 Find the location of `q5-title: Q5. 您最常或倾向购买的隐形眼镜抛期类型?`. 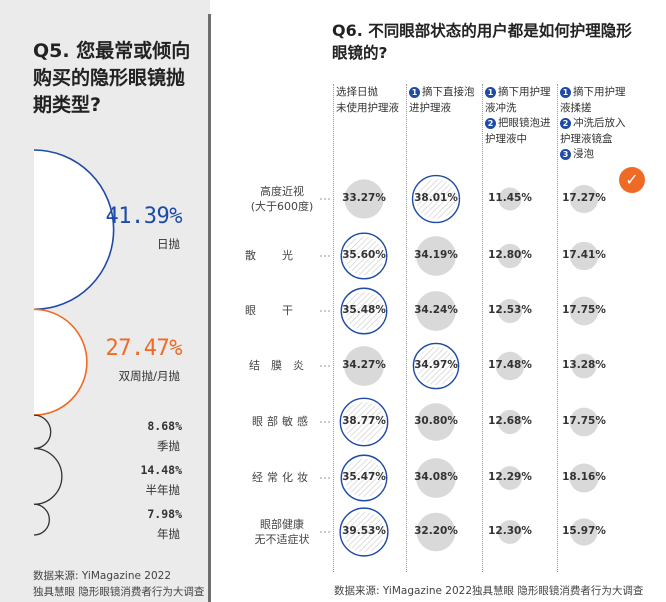

q5-title: Q5. 您最常或倾向购买的隐形眼镜抛期类型? is located at coordinates (113, 78).